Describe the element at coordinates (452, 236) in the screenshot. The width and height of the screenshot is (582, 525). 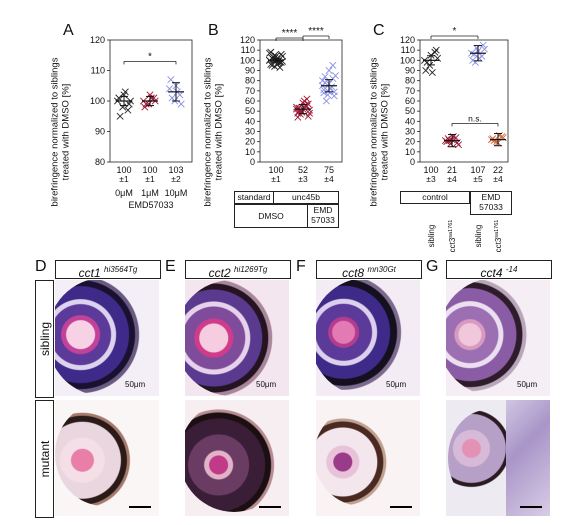
I see `x-category-C-1: cct3sa1761` at that location.